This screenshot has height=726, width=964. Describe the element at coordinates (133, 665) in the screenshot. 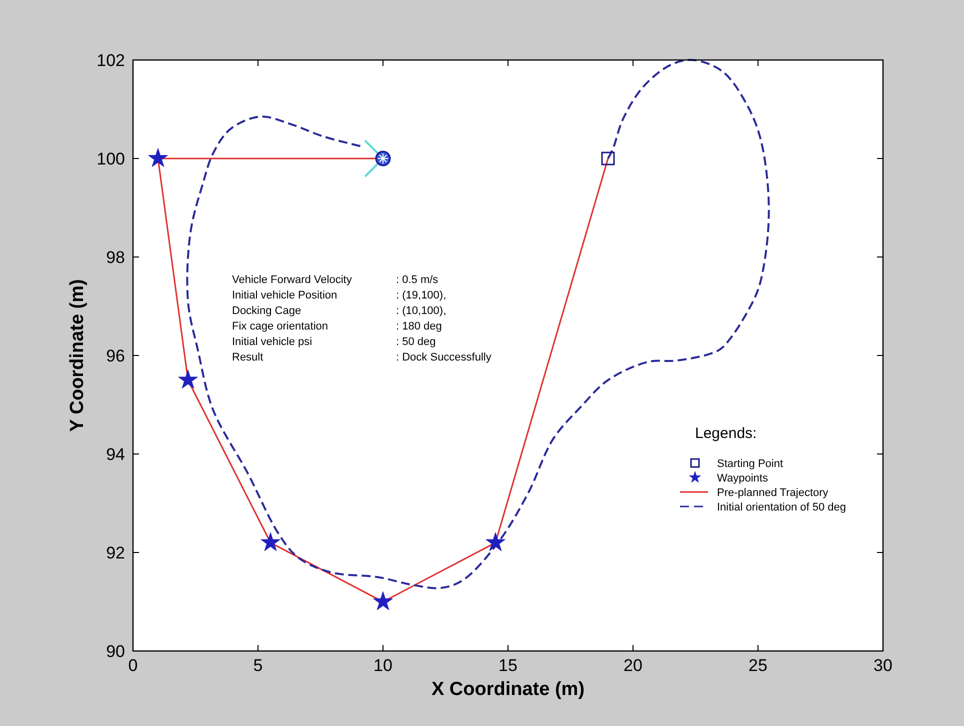

I see `x-tick-label: 0` at that location.